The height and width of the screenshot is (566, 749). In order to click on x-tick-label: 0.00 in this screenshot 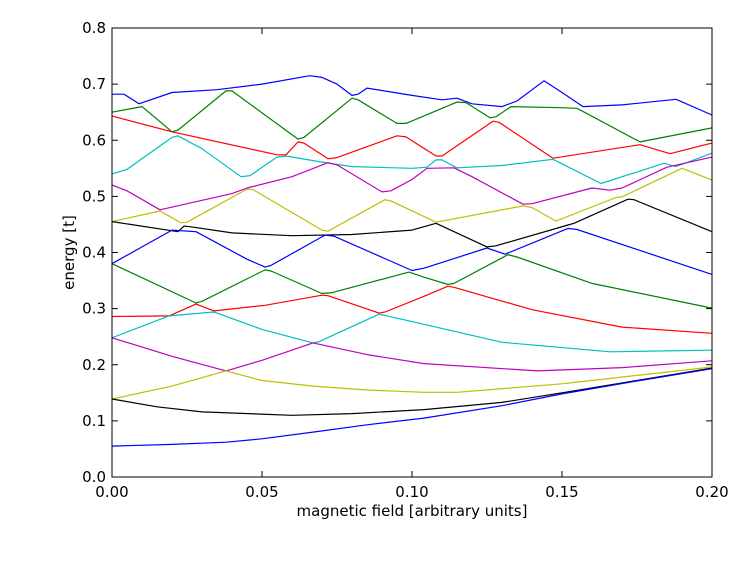, I will do `click(111, 492)`.